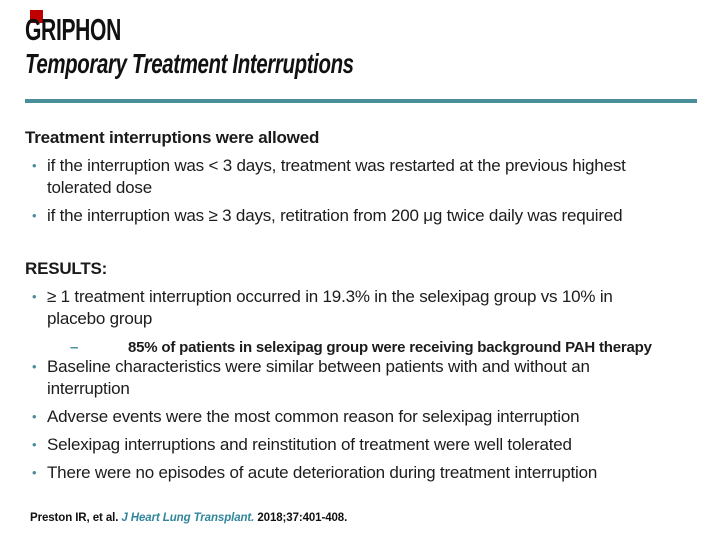 The height and width of the screenshot is (540, 720). What do you see at coordinates (66, 268) in the screenshot?
I see `results-heading: RESULTS:` at bounding box center [66, 268].